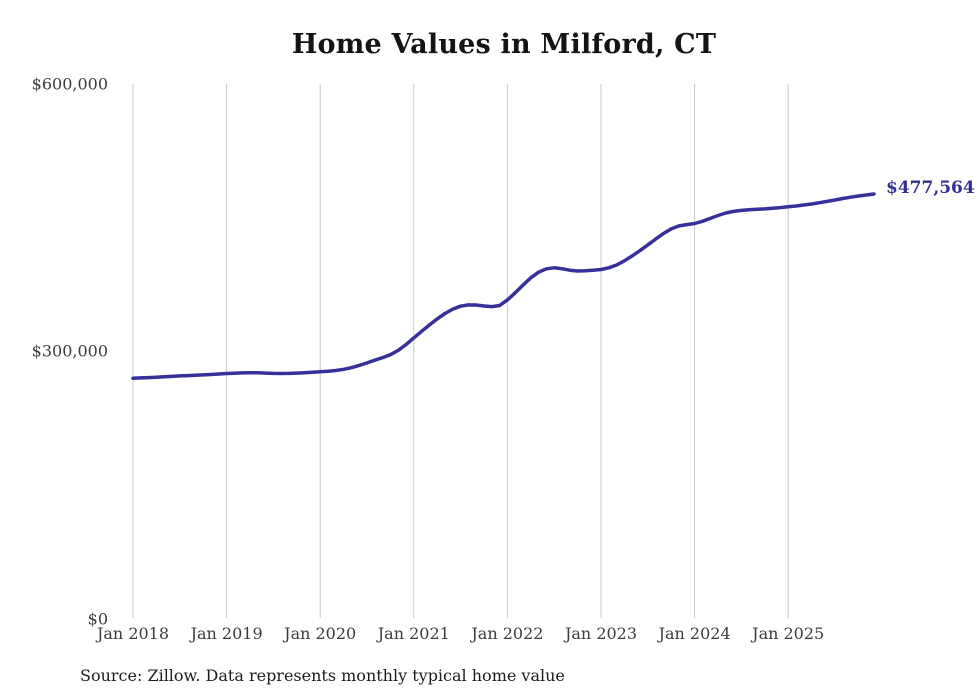  Describe the element at coordinates (413, 633) in the screenshot. I see `x-tick-label: Jan 2021` at that location.